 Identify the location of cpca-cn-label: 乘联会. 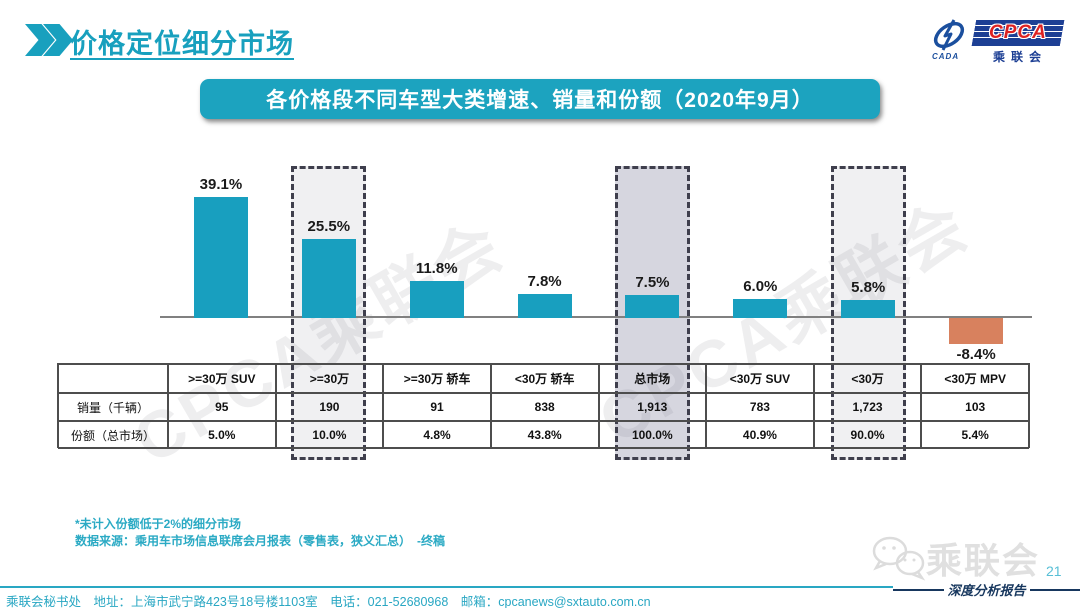
(1019, 57).